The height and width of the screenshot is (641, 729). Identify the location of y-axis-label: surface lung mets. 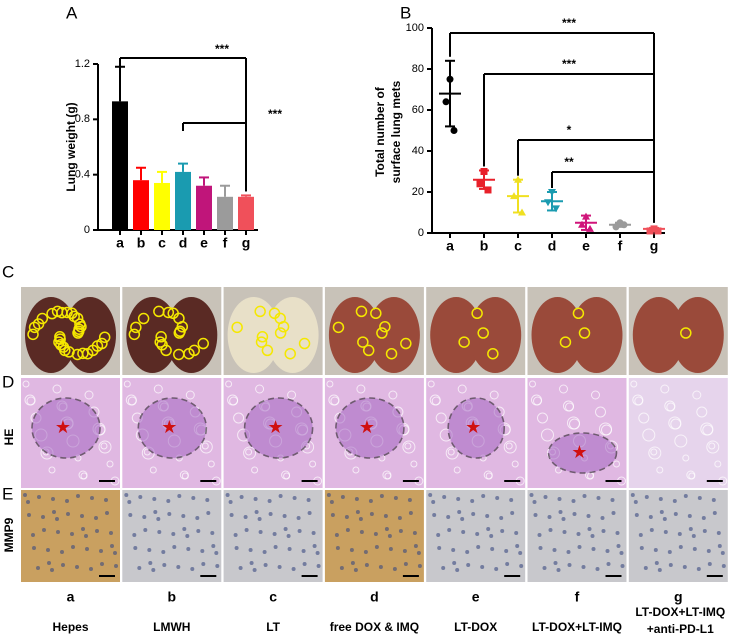
(396, 131).